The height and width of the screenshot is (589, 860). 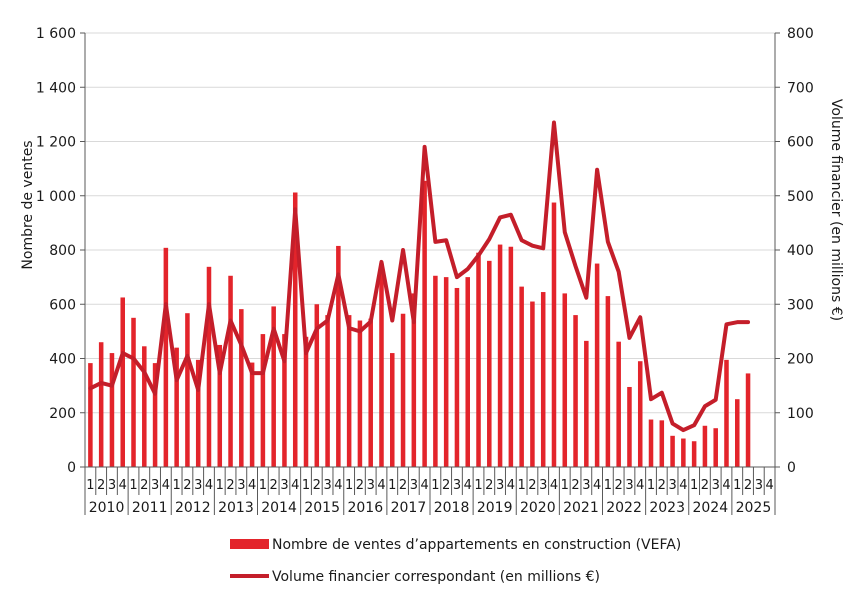 What do you see at coordinates (581, 508) in the screenshot?
I see `year-label: 2021` at bounding box center [581, 508].